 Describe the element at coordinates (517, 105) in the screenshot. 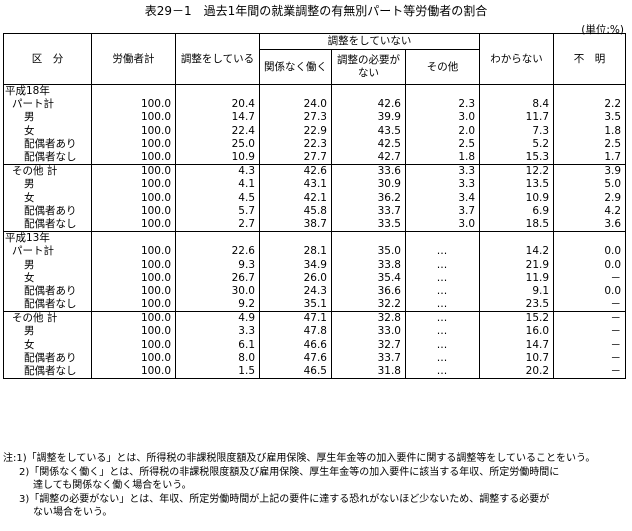

I see `table-cell: 8.4` at that location.